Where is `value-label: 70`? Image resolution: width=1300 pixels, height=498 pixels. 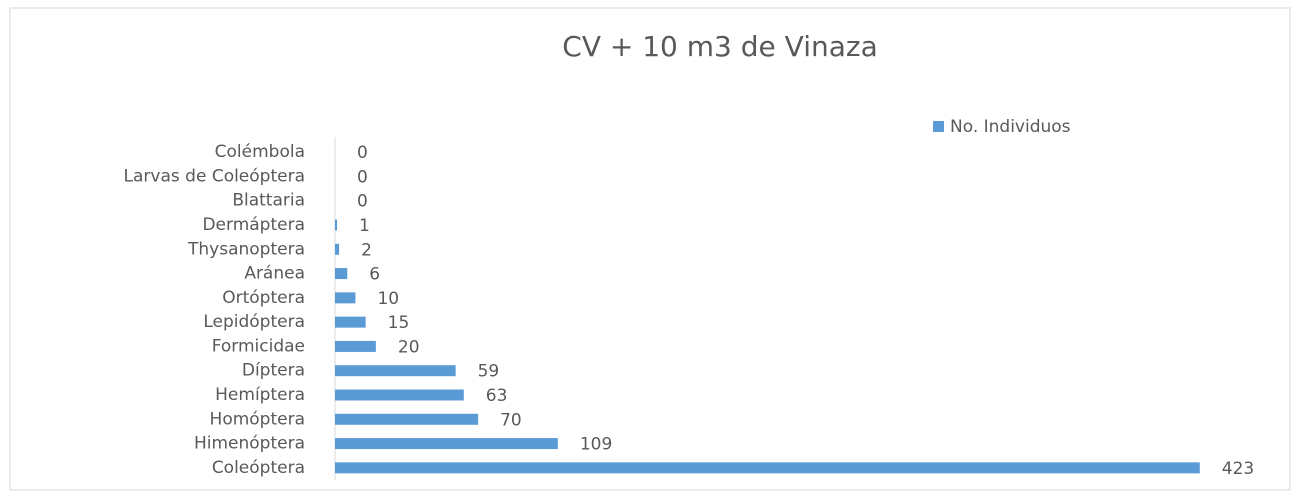 value-label: 70 is located at coordinates (511, 420).